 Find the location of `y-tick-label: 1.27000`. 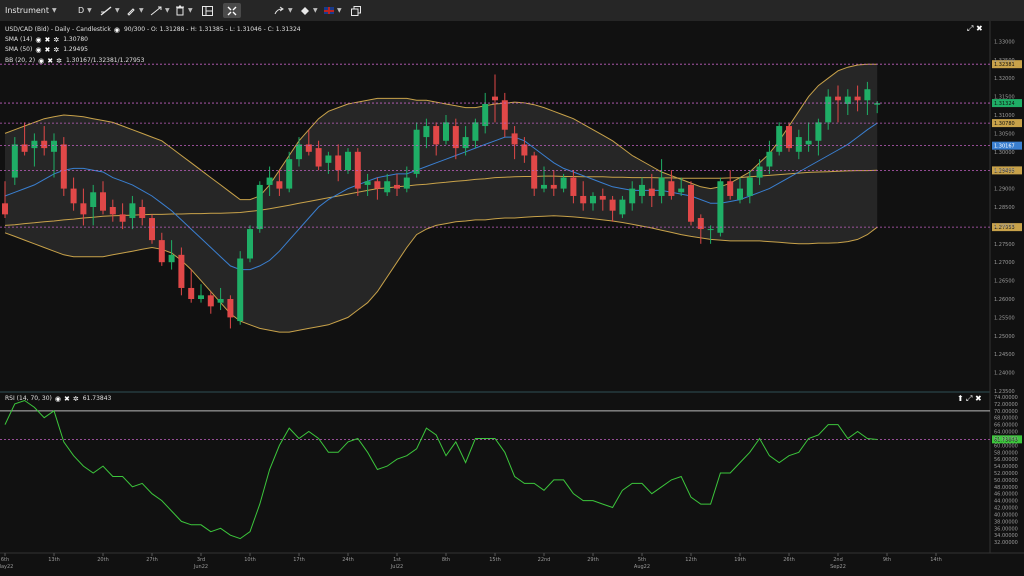

y-tick-label: 1.27000 is located at coordinates (1004, 263).